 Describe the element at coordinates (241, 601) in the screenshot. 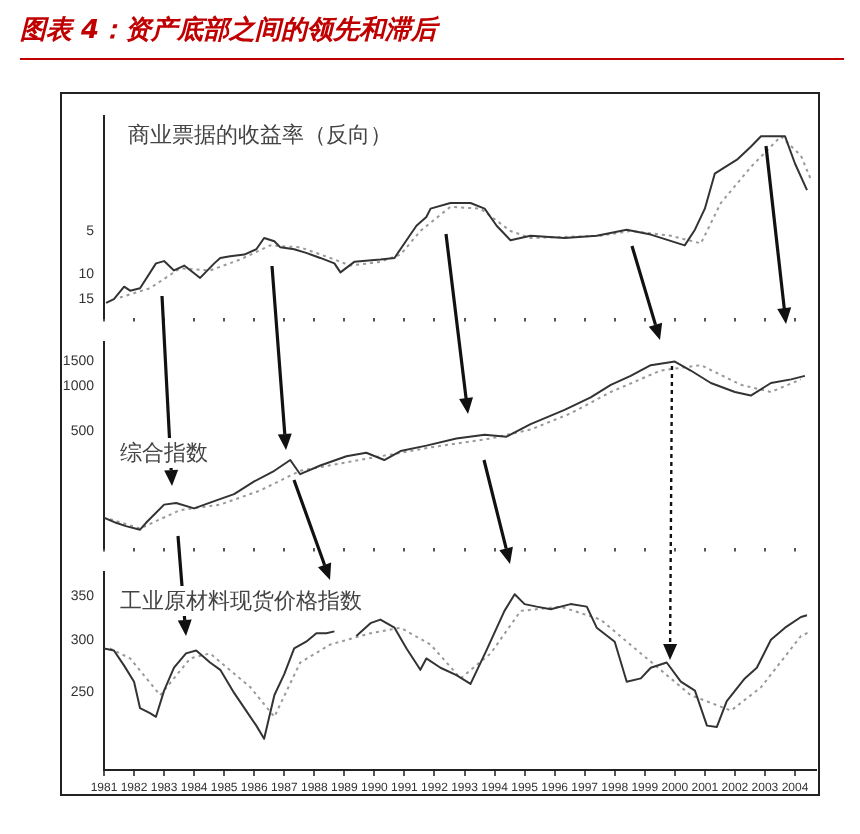

I see `annotation: 工业原材料现货价格指数` at that location.